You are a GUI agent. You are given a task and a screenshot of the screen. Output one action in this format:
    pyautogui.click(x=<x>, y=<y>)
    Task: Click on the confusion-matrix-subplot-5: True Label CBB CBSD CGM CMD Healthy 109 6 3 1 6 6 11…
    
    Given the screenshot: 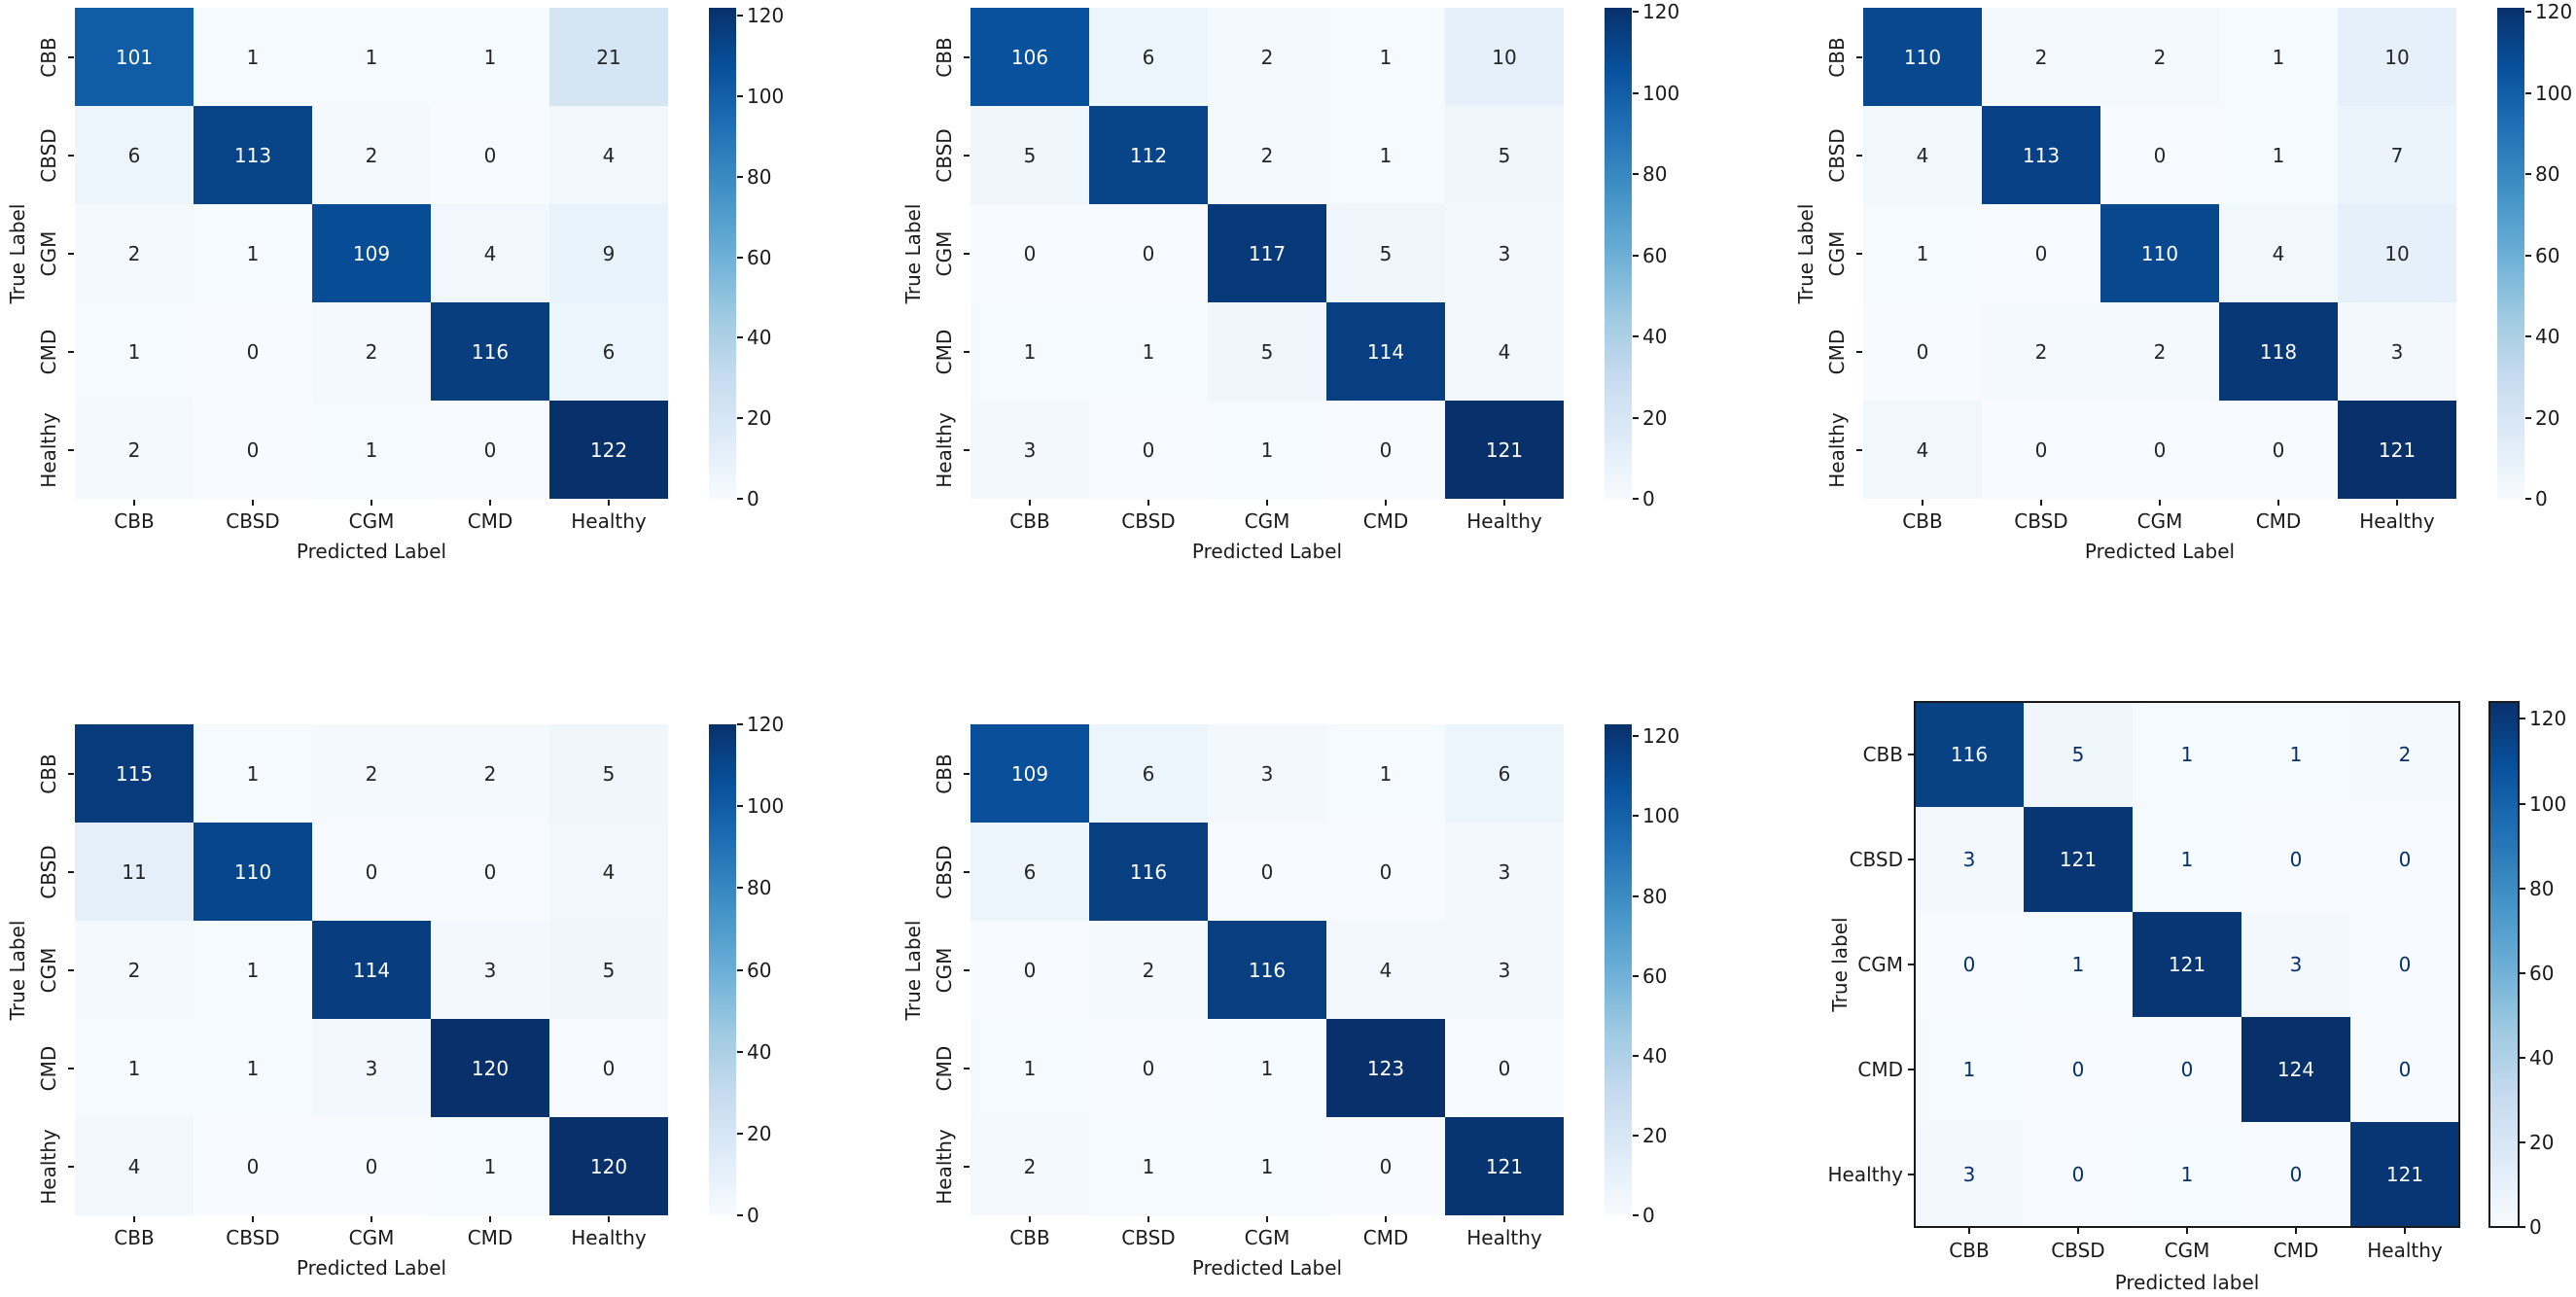 What is the action you would take?
    pyautogui.click(x=1289, y=1007)
    